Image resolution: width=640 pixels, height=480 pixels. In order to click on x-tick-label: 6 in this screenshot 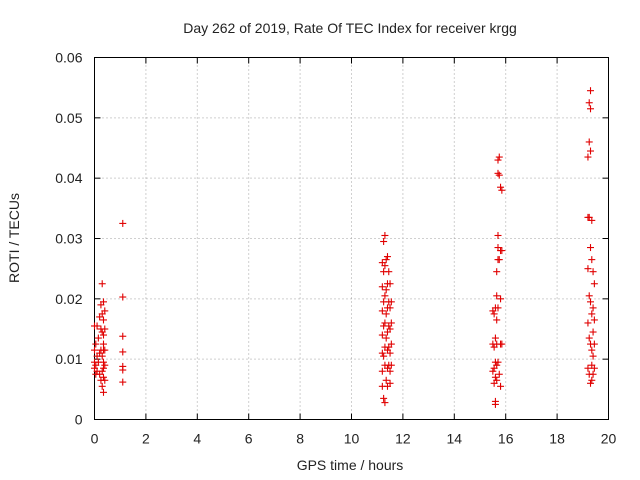, I will do `click(249, 439)`.